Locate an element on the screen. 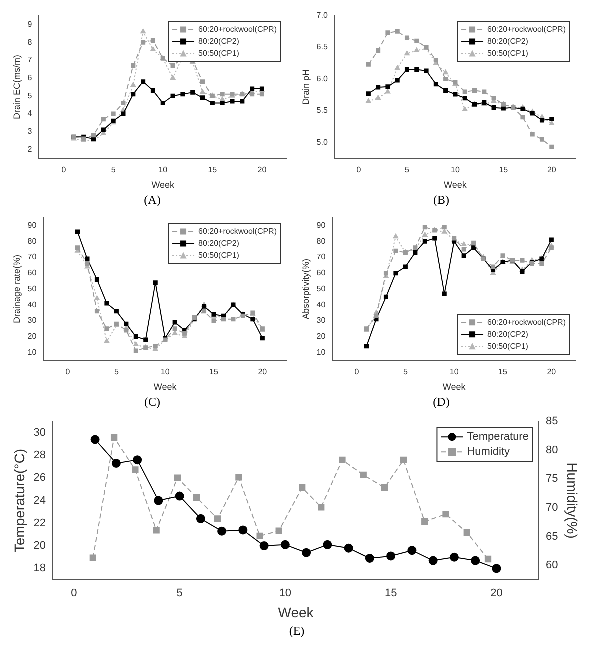  y-tick-label: 6.5 is located at coordinates (322, 47).